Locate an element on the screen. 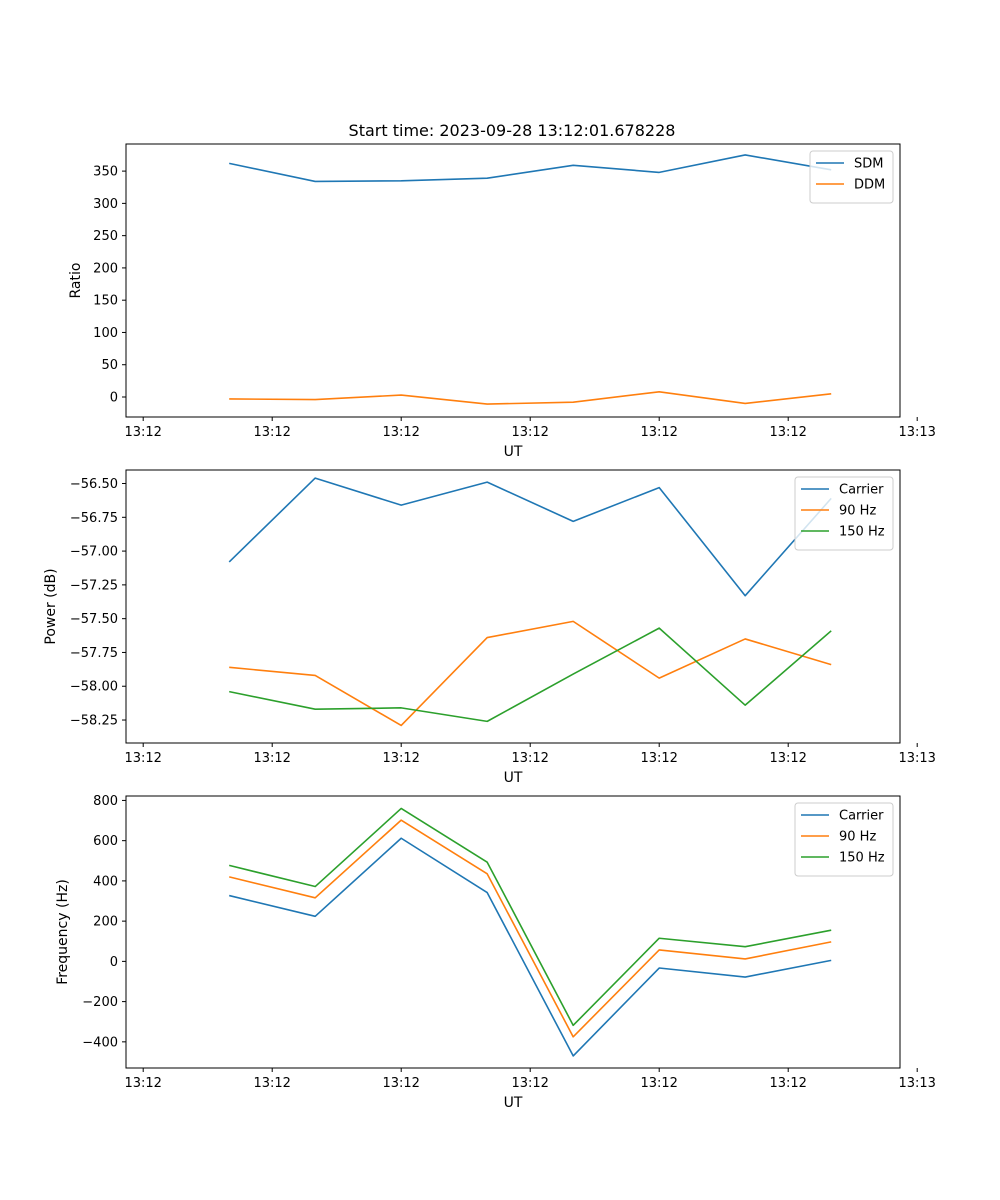  legend: SDM DDM is located at coordinates (851, 177).